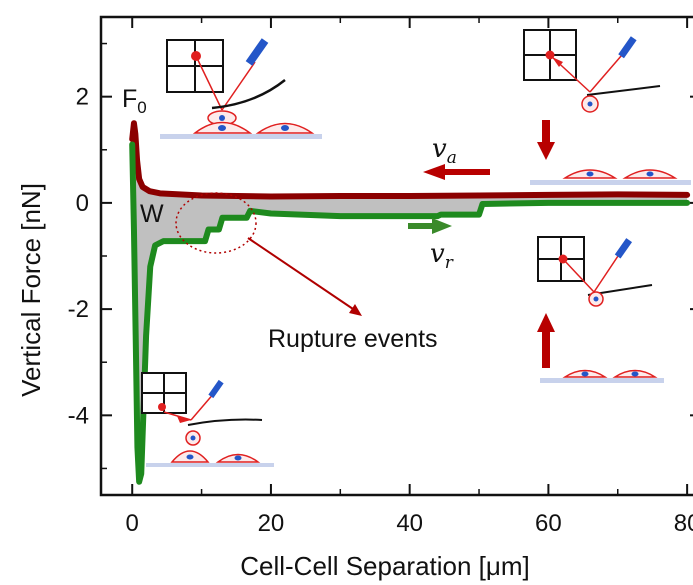 The width and height of the screenshot is (693, 585). Describe the element at coordinates (546, 322) in the screenshot. I see `retract-up-arrowhead` at that location.